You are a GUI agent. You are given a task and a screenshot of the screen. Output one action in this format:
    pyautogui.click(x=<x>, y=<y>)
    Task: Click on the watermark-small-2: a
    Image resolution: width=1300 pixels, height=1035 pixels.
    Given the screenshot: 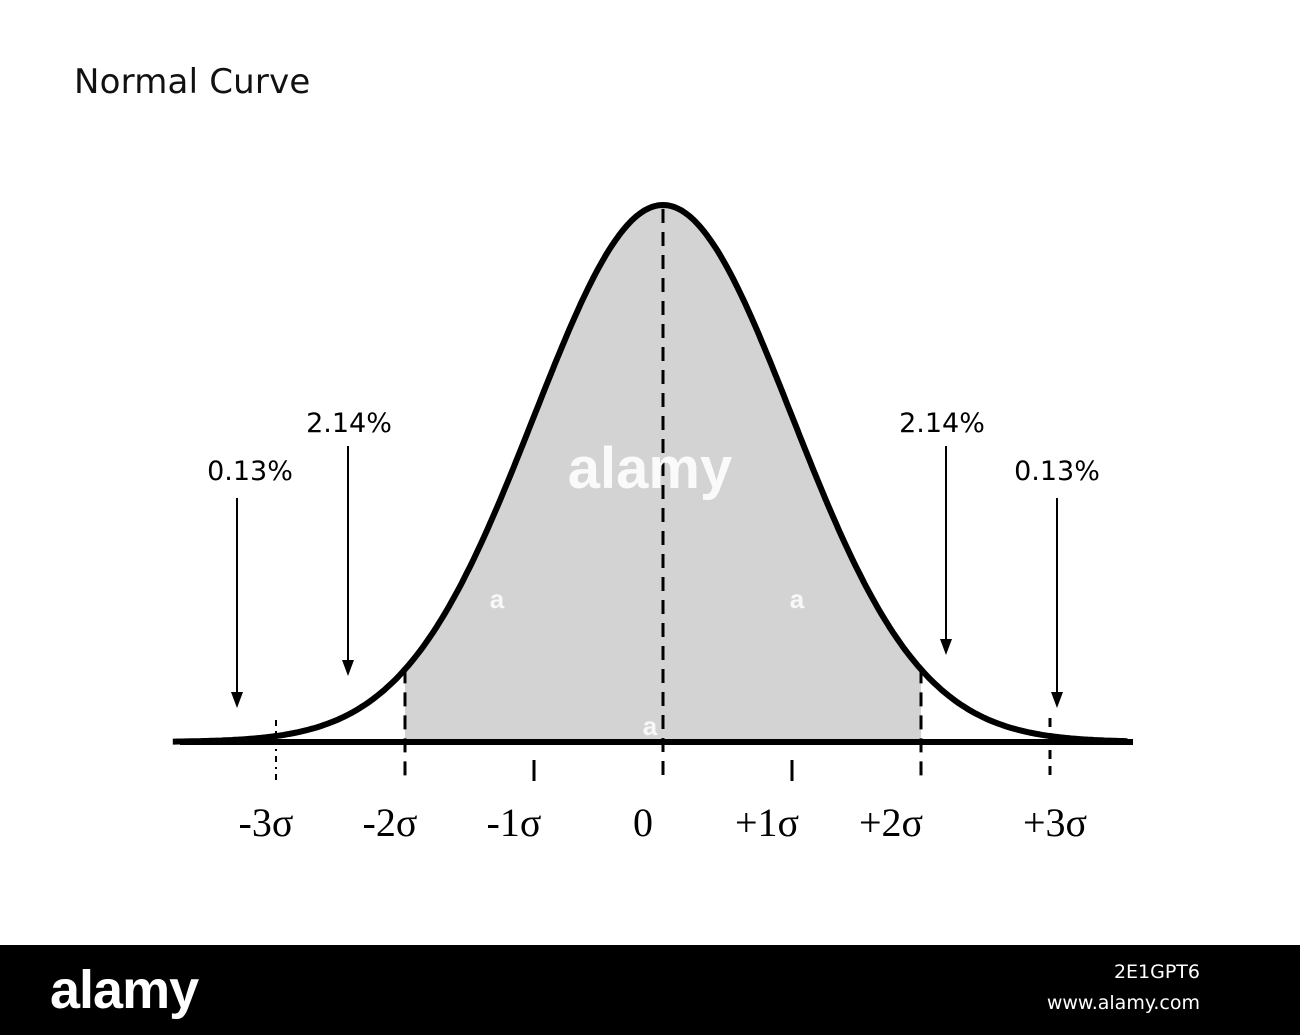 What is the action you would take?
    pyautogui.click(x=650, y=726)
    